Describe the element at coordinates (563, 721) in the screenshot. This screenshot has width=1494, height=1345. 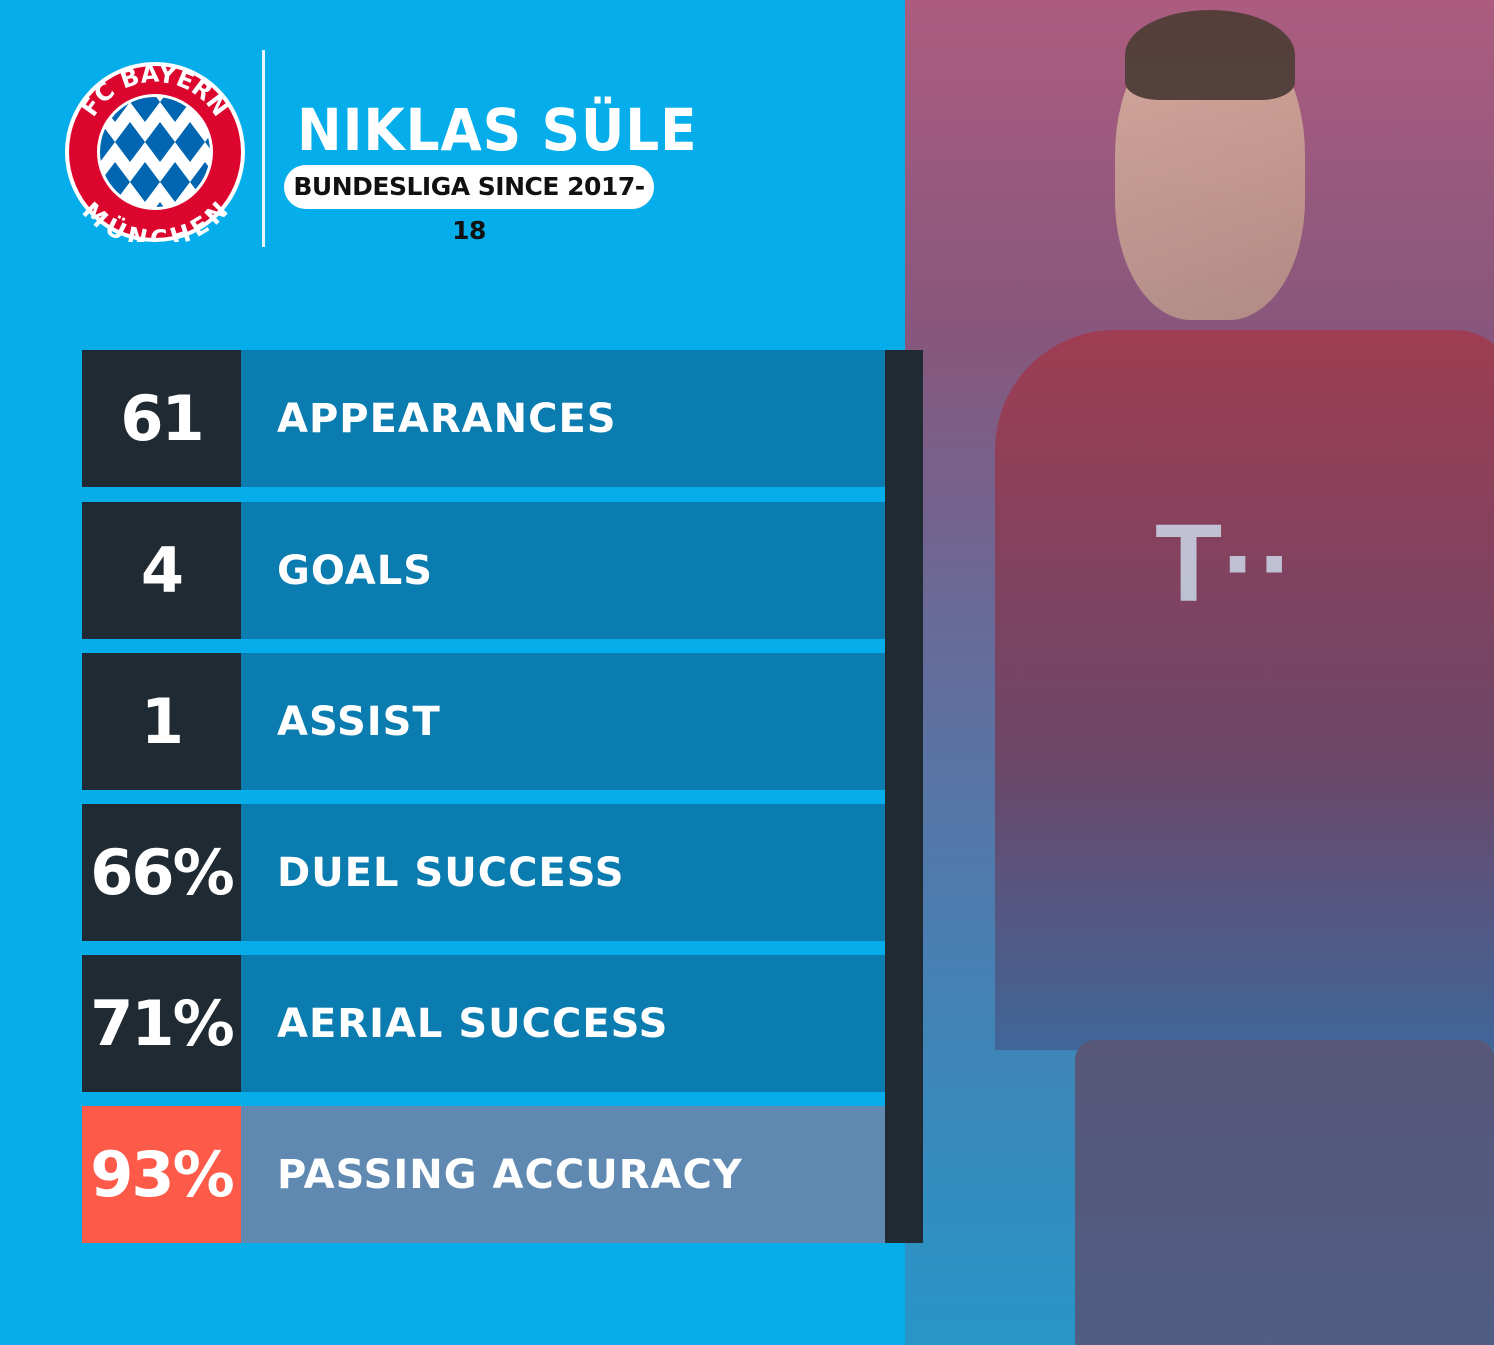
I see `stat-label: ASSIST` at that location.